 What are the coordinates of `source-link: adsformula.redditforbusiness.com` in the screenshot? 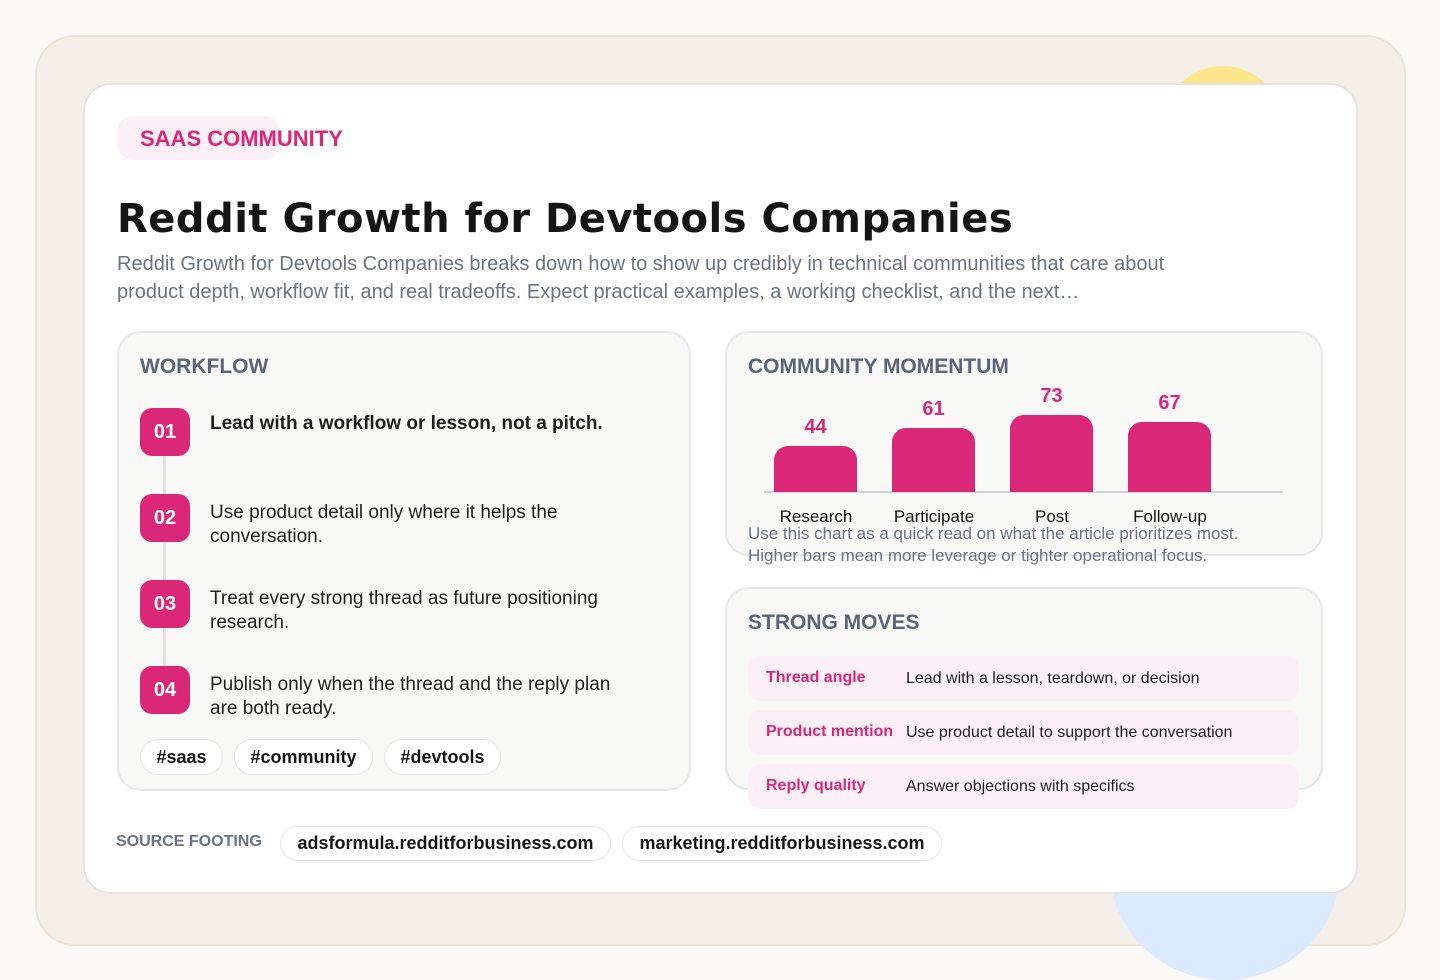 It's located at (445, 843).